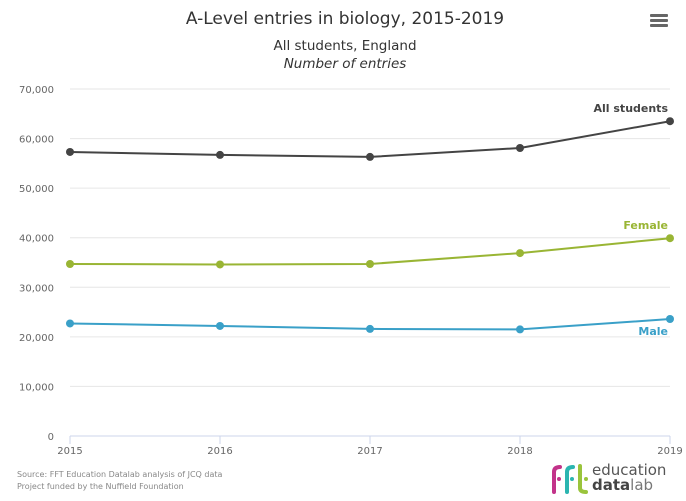  Describe the element at coordinates (69, 451) in the screenshot. I see `x-tick-label: 2015` at that location.